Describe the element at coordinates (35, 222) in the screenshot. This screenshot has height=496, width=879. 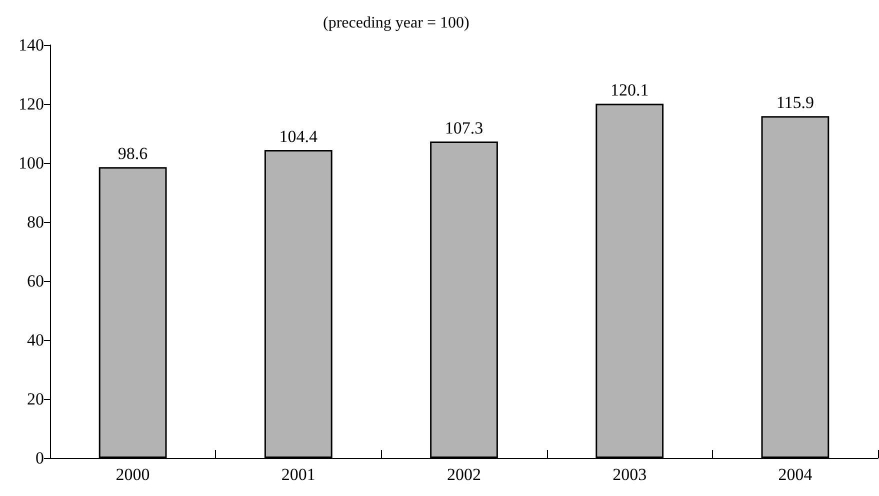
I see `y-tick-label: 80` at that location.